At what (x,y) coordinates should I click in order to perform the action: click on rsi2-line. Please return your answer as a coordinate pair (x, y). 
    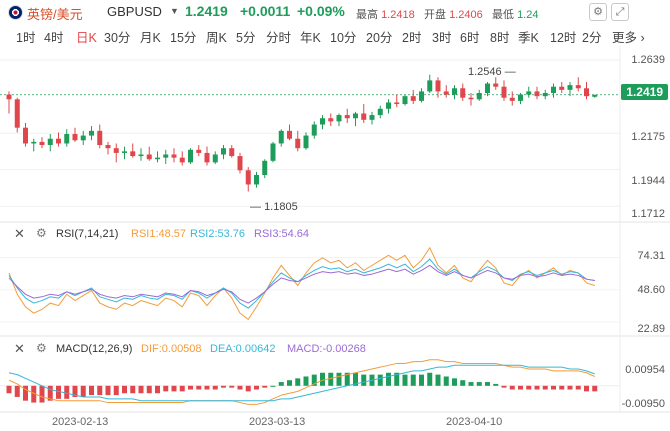
    Looking at the image, I should click on (301, 283).